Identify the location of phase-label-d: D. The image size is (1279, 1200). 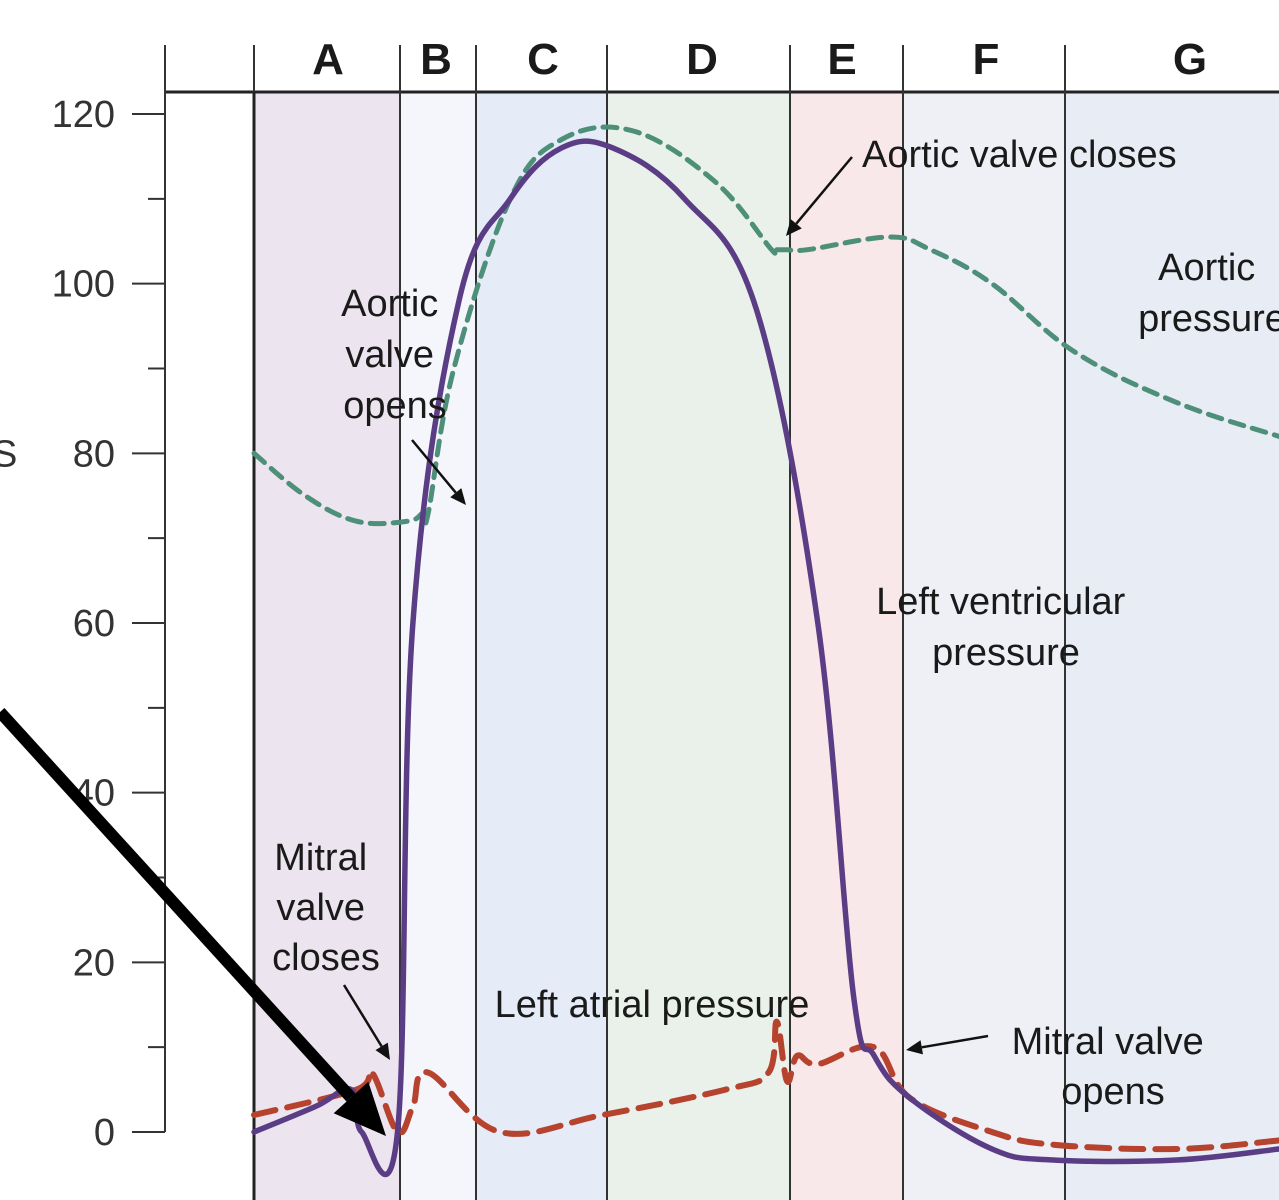
(702, 59).